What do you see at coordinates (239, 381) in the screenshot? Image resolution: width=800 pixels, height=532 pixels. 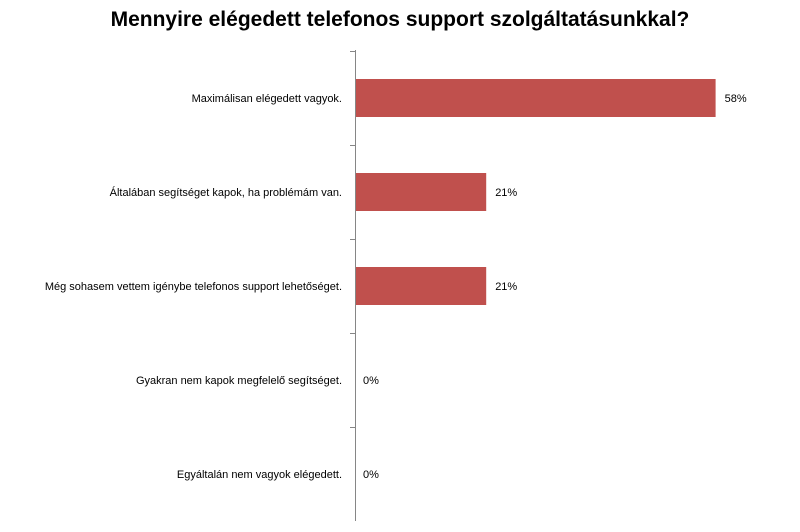 I see `category-label: Gyakran nem kapok megfelelő segítséget.` at bounding box center [239, 381].